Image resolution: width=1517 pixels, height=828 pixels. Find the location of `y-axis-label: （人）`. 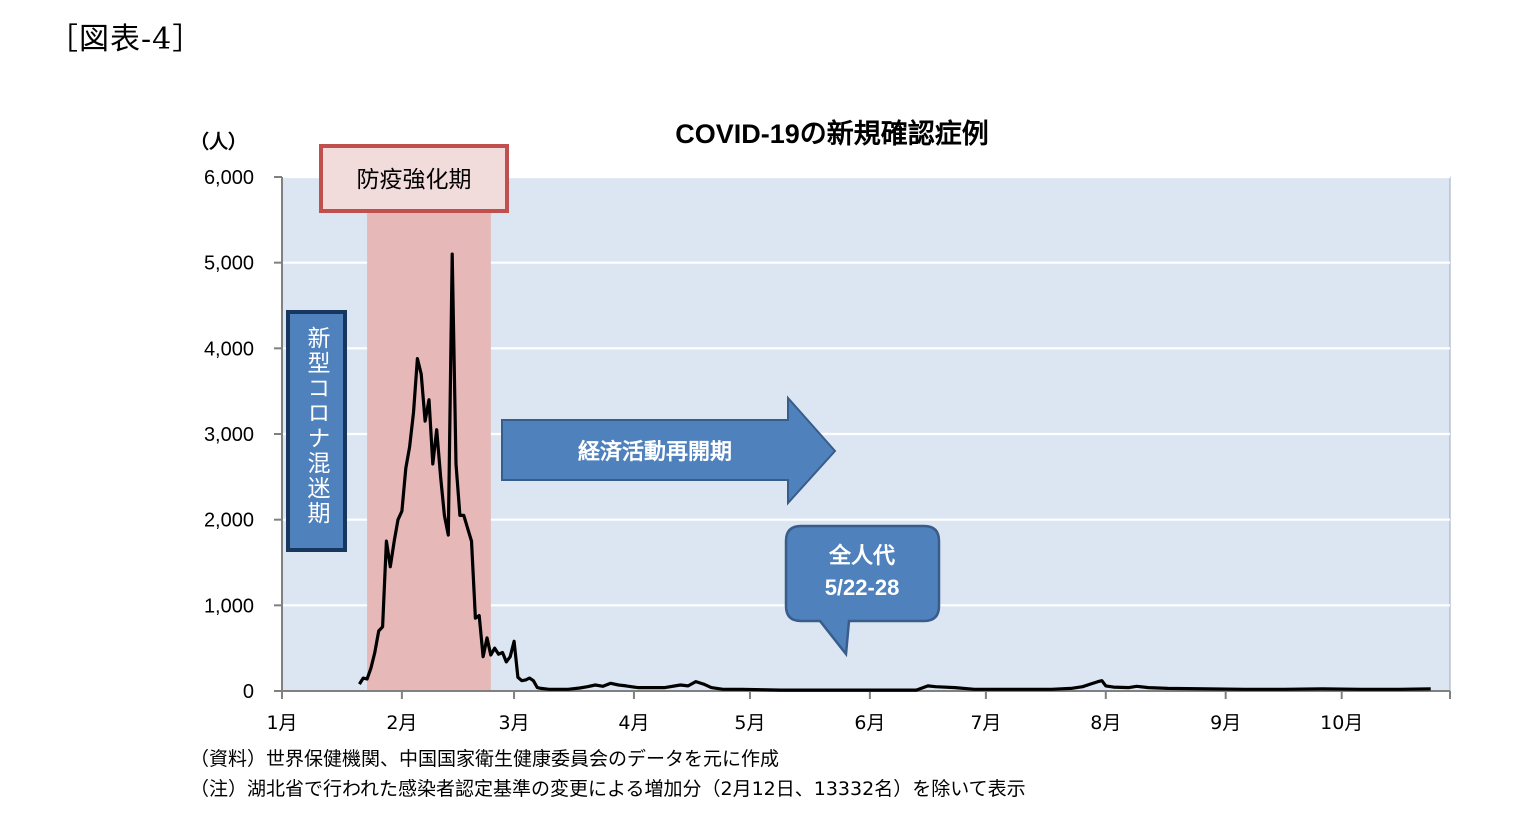

y-axis-label: （人） is located at coordinates (218, 141).